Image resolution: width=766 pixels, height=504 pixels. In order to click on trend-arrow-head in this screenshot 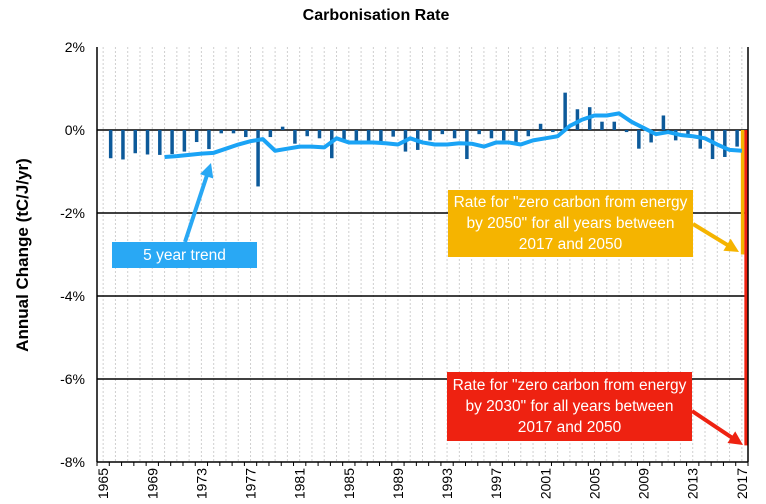, I will do `click(206, 171)`.